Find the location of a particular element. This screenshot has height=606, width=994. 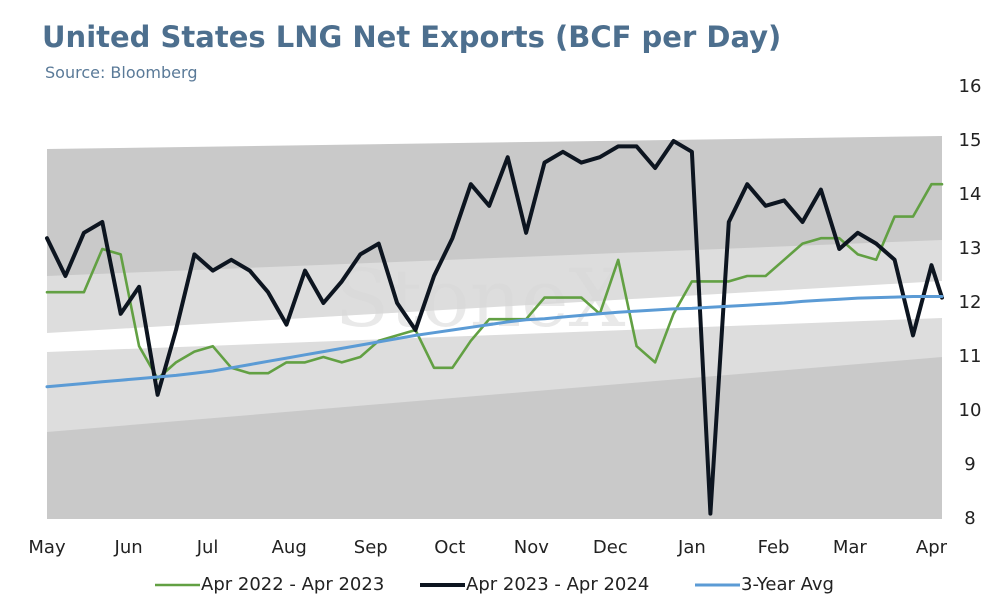

x-tick-label: Aug is located at coordinates (289, 547).